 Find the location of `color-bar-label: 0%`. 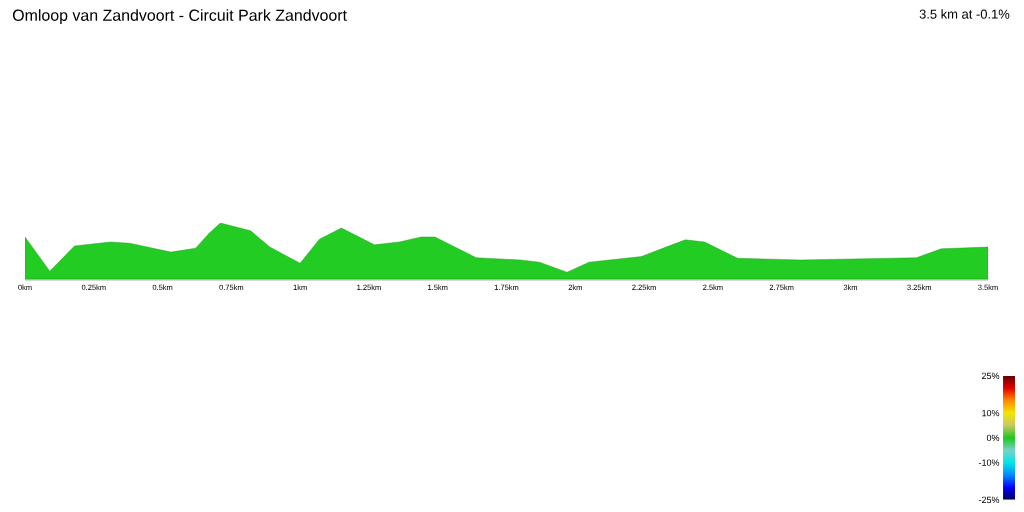

color-bar-label: 0% is located at coordinates (993, 438).